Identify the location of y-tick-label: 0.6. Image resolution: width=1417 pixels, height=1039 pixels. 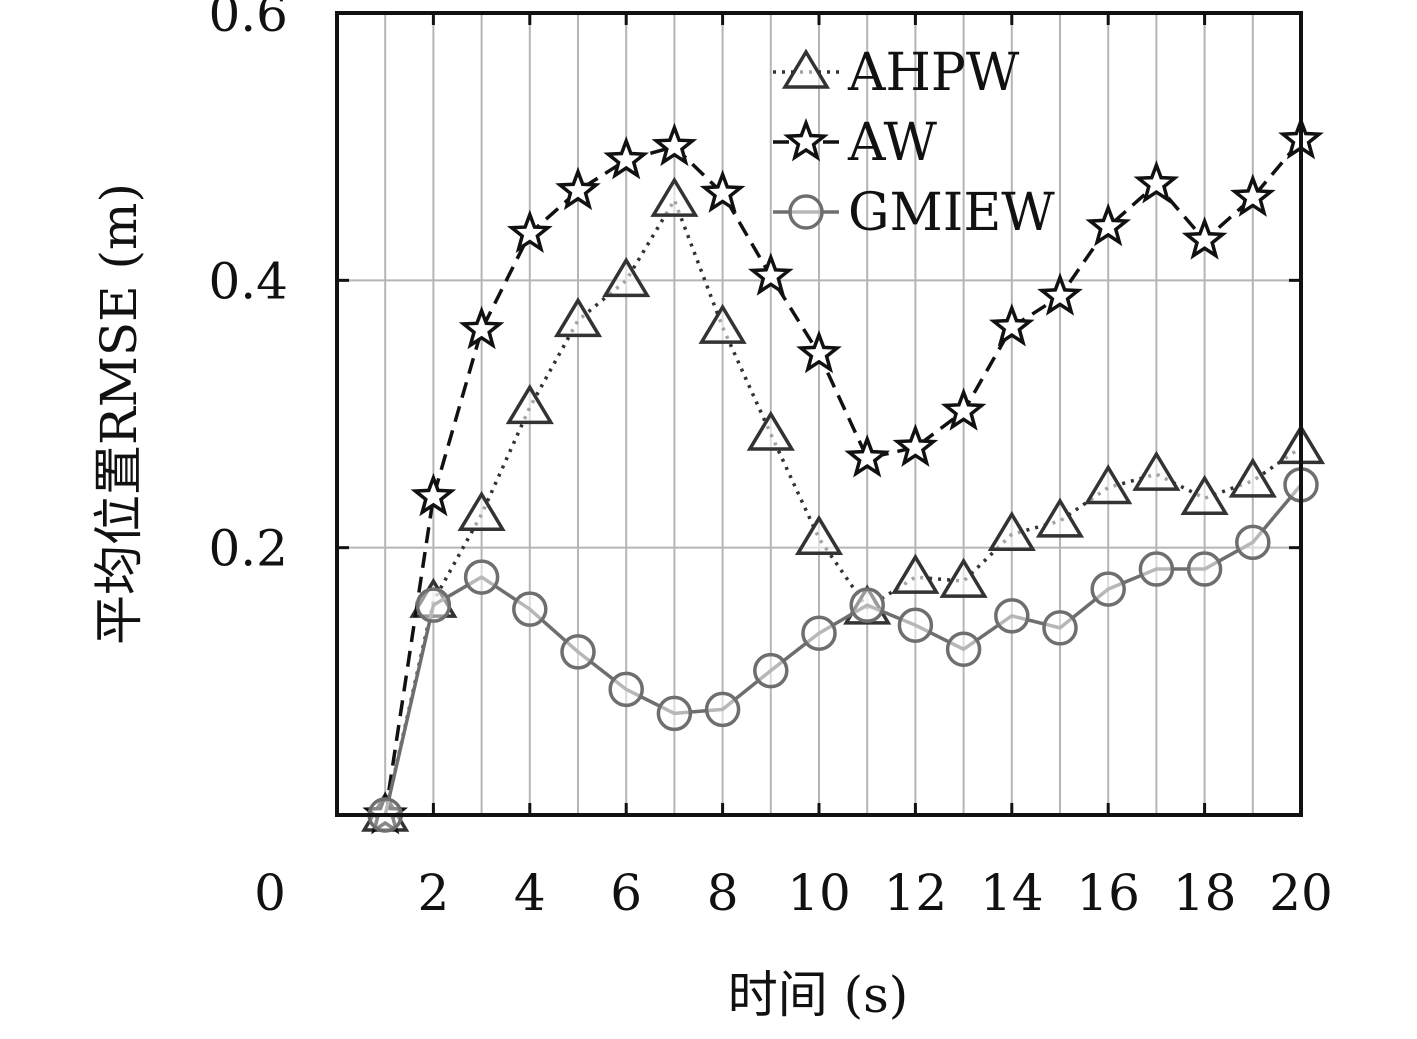
(248, 21).